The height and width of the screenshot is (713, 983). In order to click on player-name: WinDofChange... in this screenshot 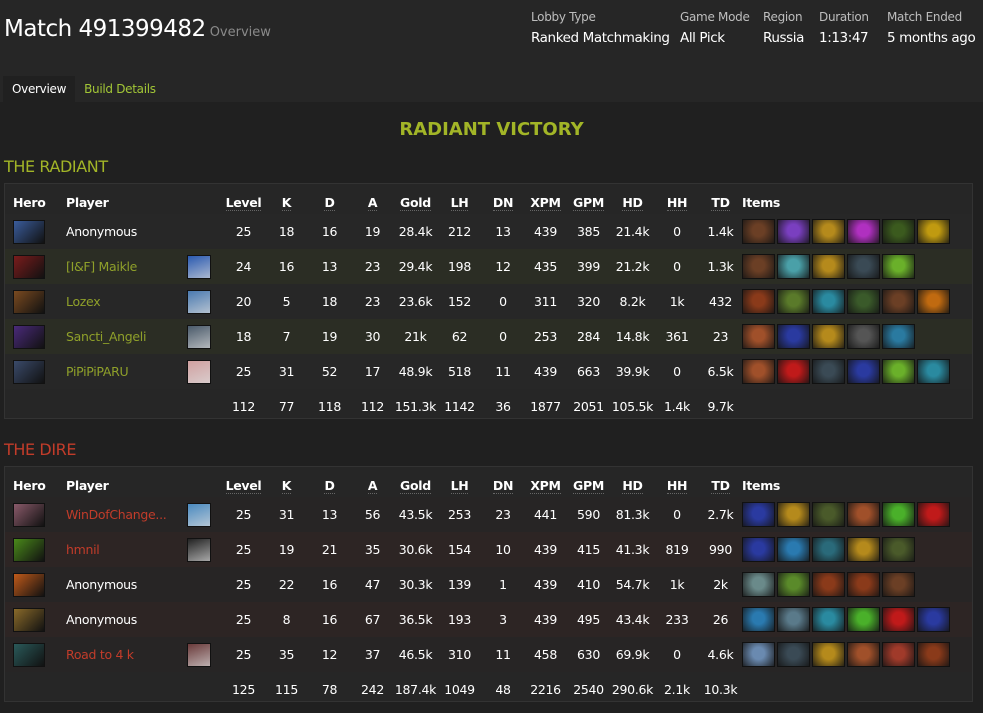, I will do `click(116, 514)`.